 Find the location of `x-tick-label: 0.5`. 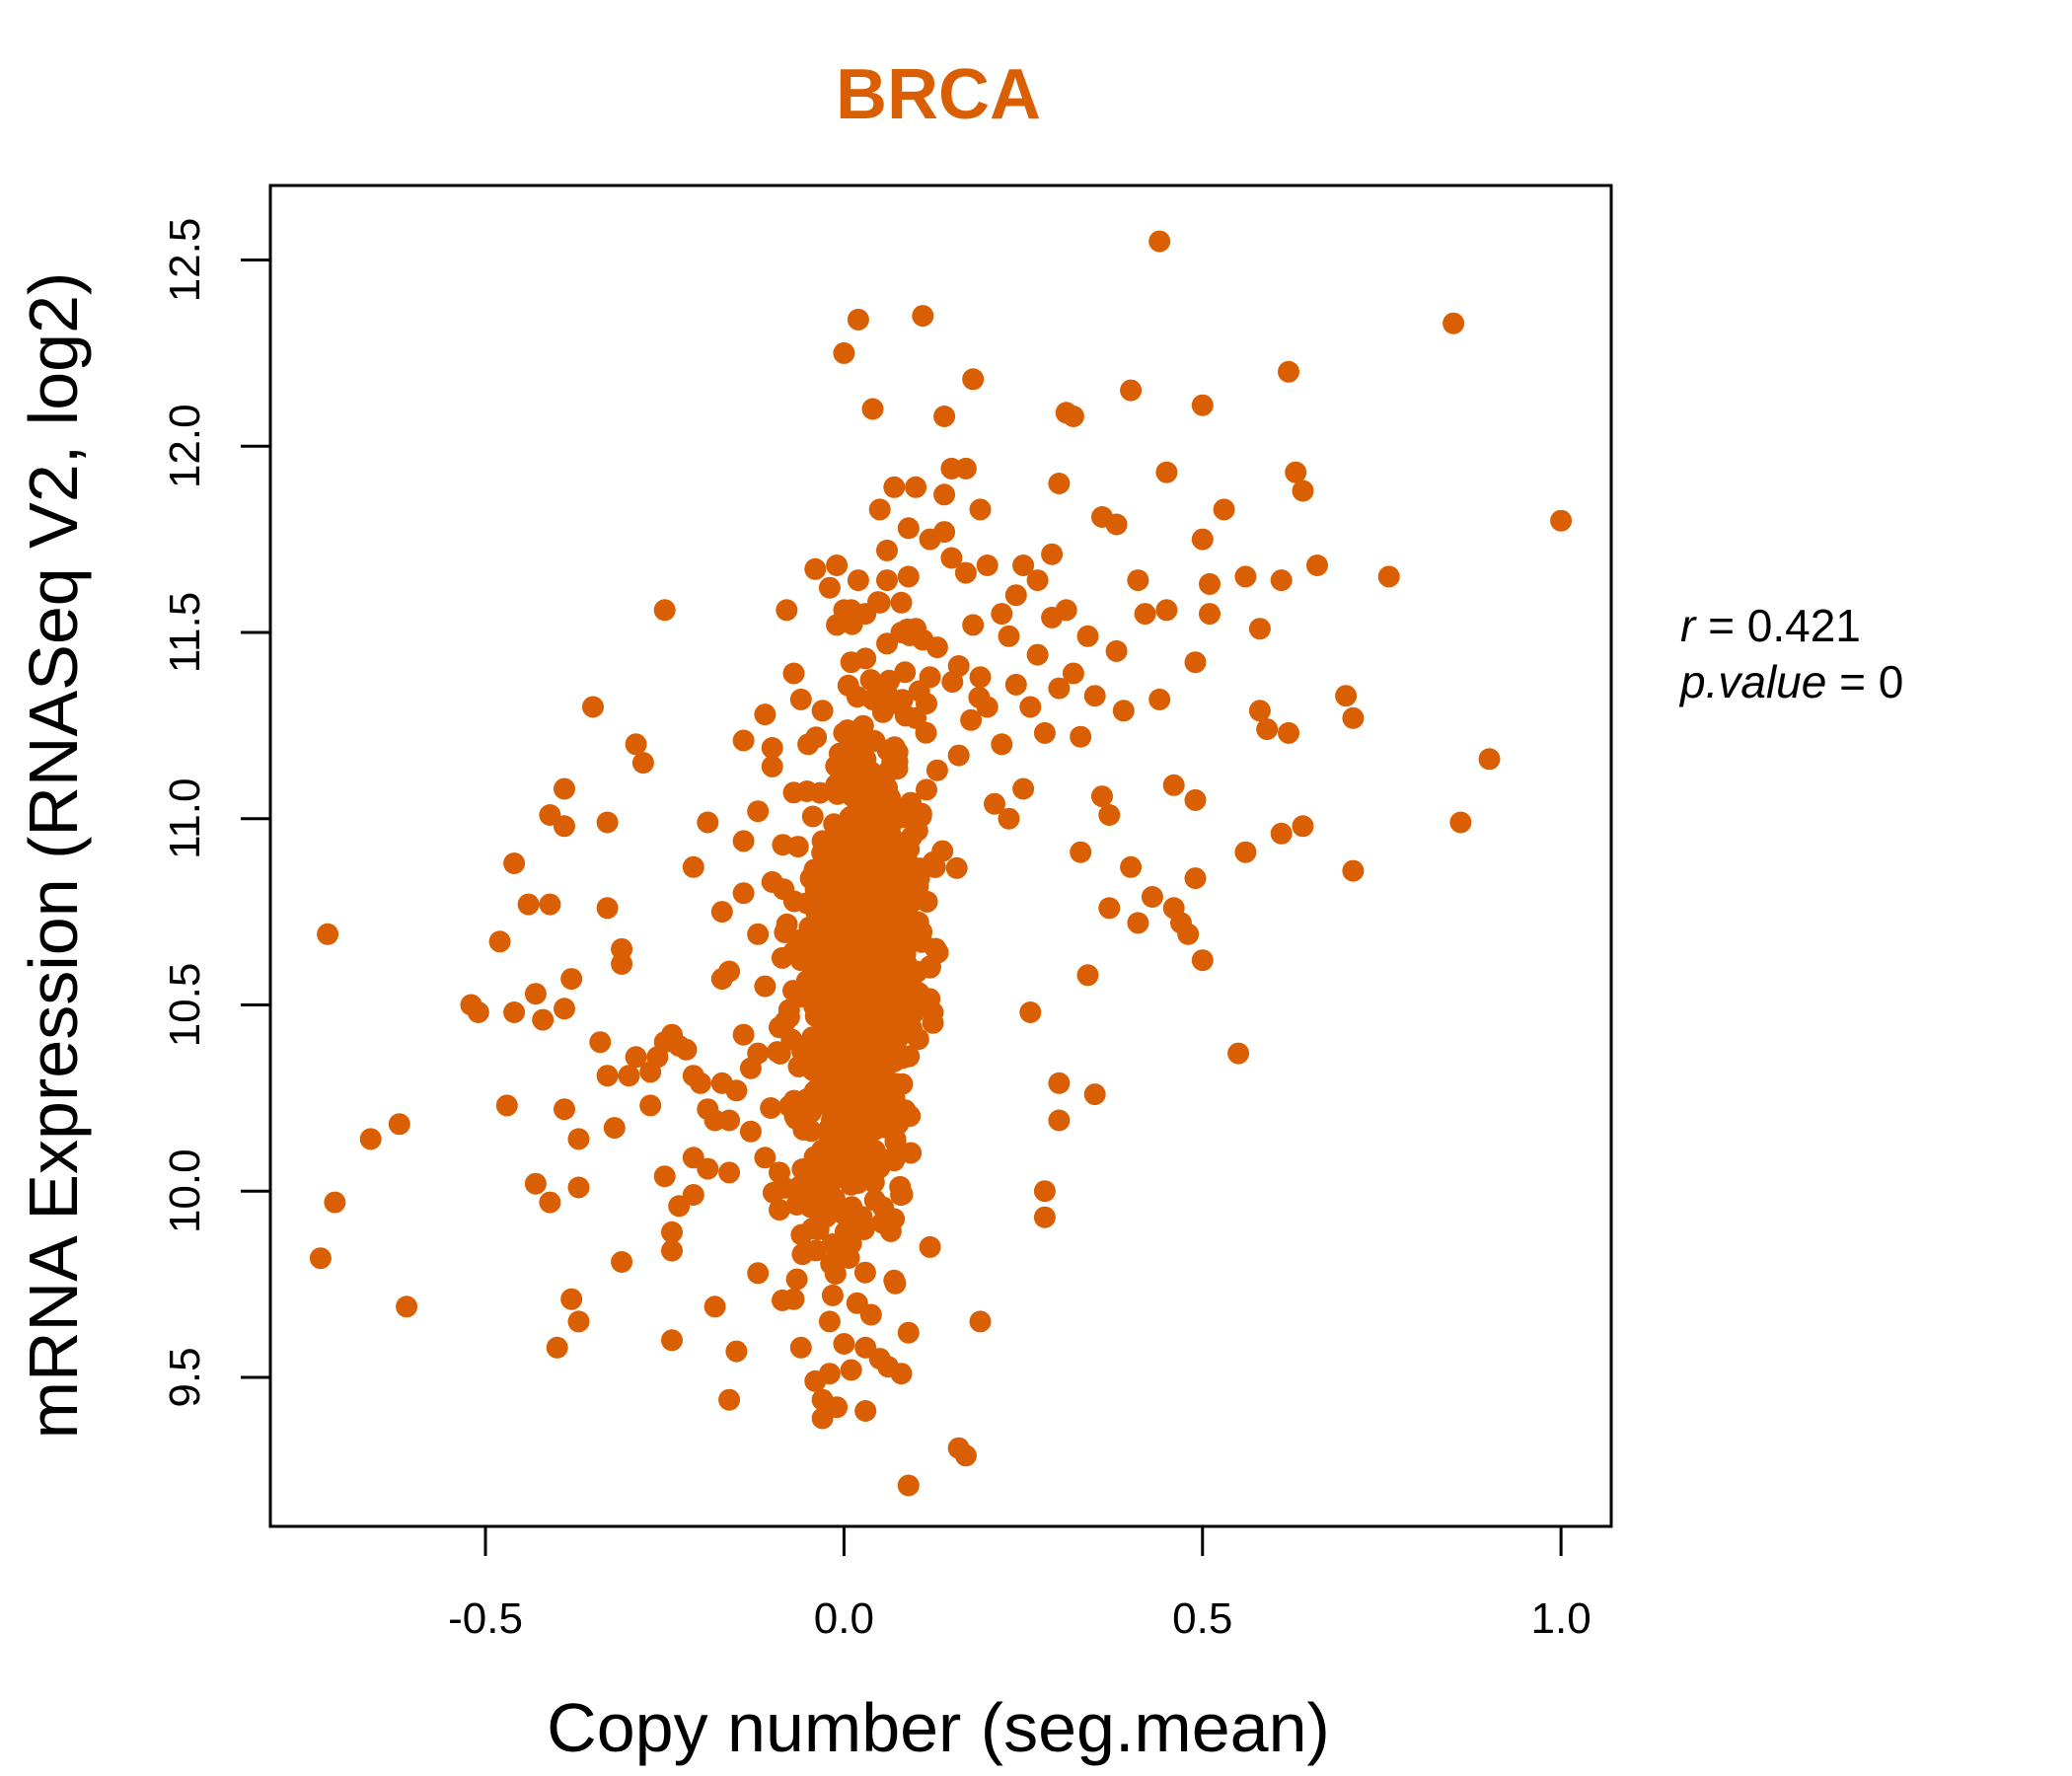

x-tick-label: 0.5 is located at coordinates (1202, 1618).